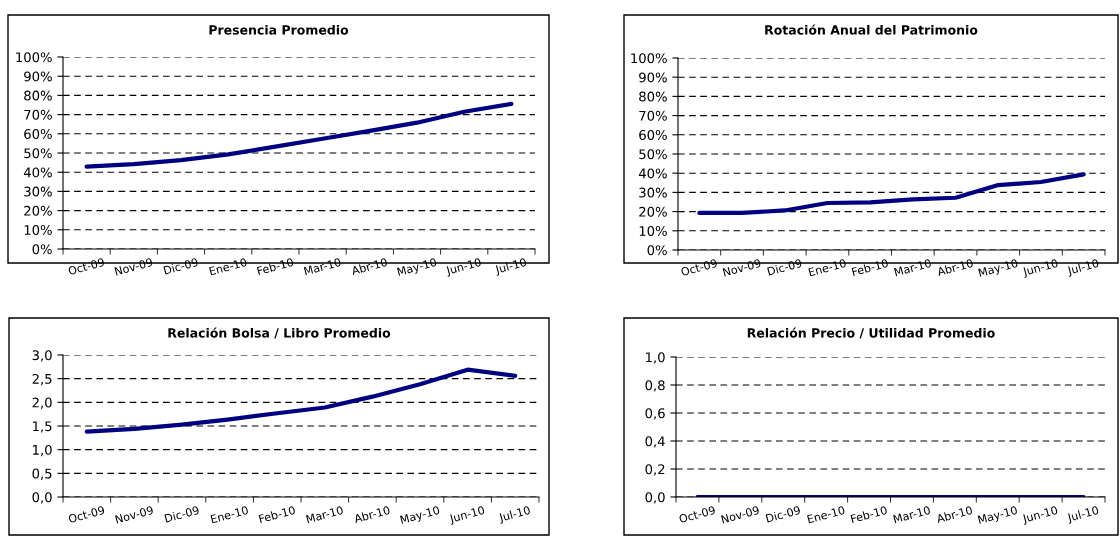 This screenshot has width=1120, height=537. I want to click on y-tick-label: 3,0, so click(42, 356).